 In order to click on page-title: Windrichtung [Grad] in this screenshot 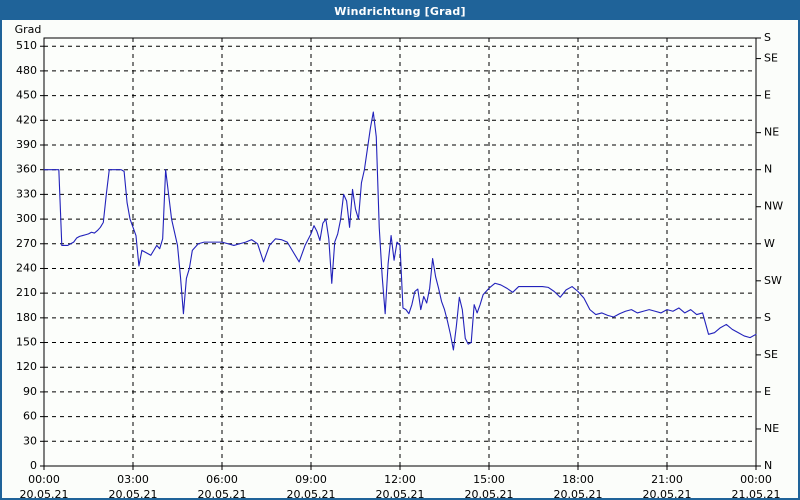, I will do `click(400, 11)`.